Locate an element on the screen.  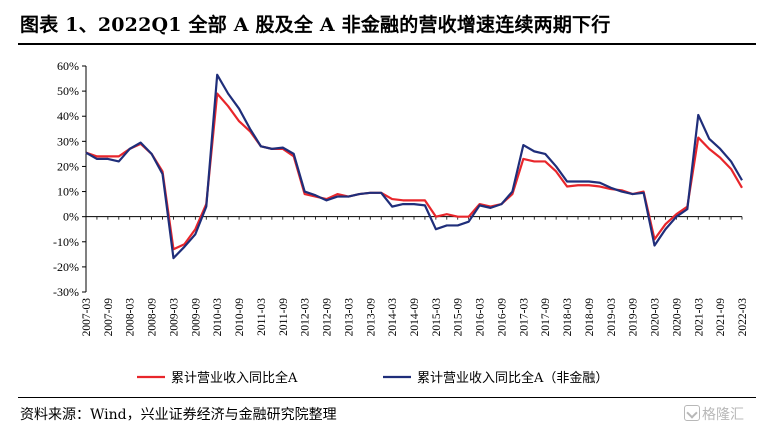
x-tick-label: 2021-09 is located at coordinates (721, 317).